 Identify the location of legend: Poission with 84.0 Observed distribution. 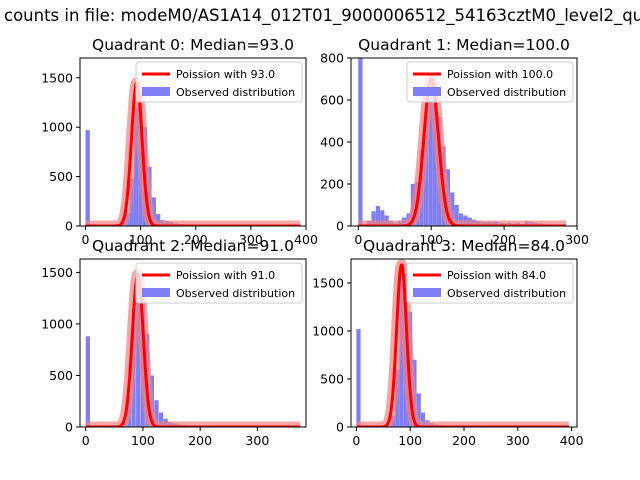
(490, 283).